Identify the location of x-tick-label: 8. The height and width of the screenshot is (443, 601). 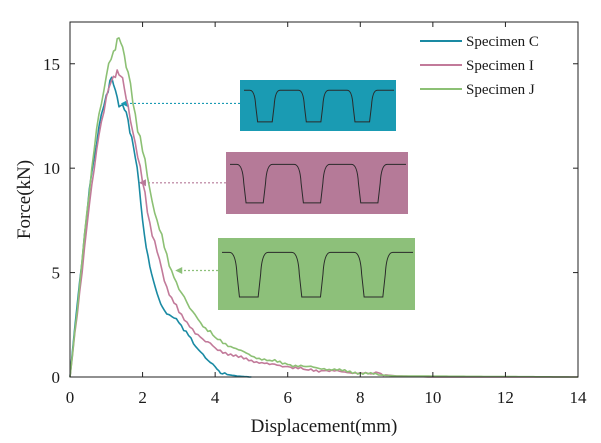
(360, 397).